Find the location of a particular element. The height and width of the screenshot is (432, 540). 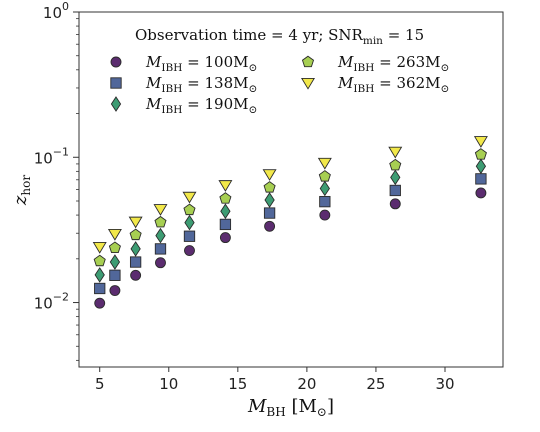

y-axis-label: zhor is located at coordinates (21, 190).